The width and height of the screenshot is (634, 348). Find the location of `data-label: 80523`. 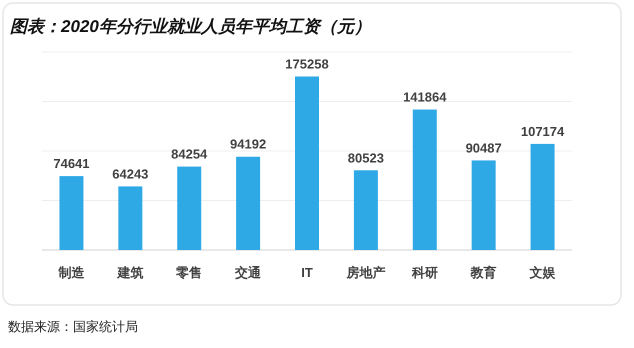

data-label: 80523 is located at coordinates (366, 158).